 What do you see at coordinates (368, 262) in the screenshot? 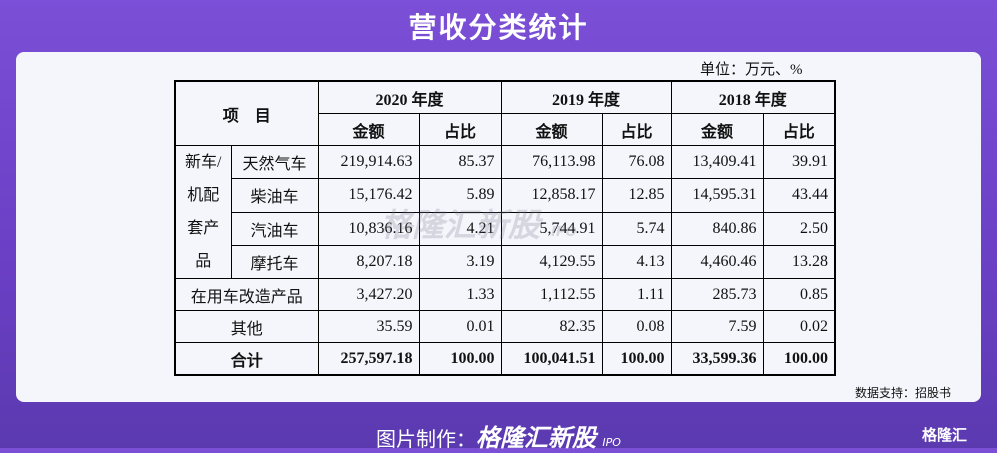
I see `cell: 8,207.18` at bounding box center [368, 262].